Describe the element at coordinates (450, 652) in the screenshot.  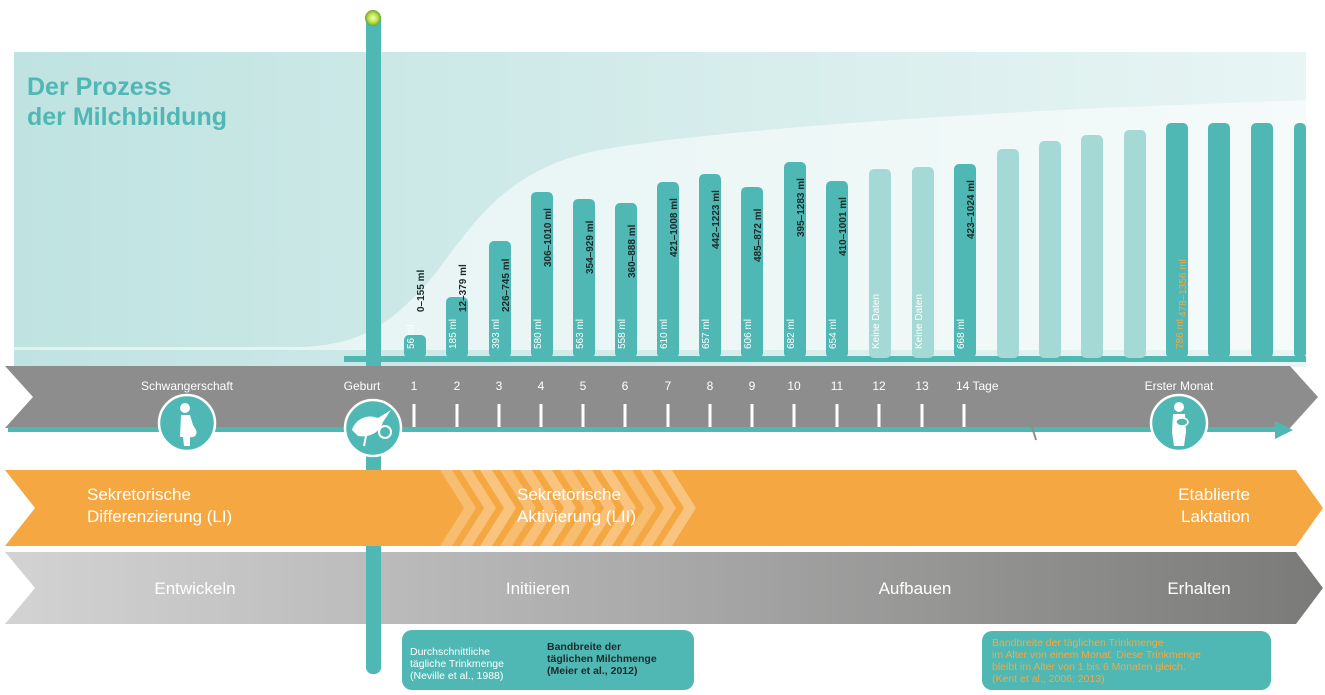
I see `legend-average-line1: Durchschnittliche` at that location.